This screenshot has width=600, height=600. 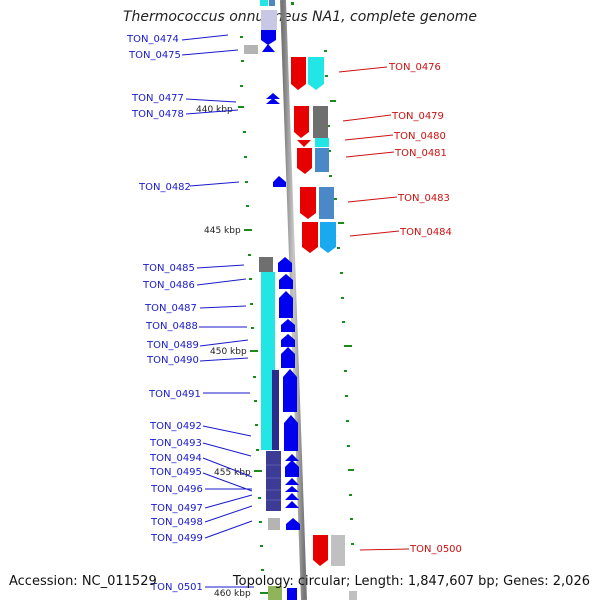 I want to click on gene-label: TON_0488, so click(x=171, y=326).